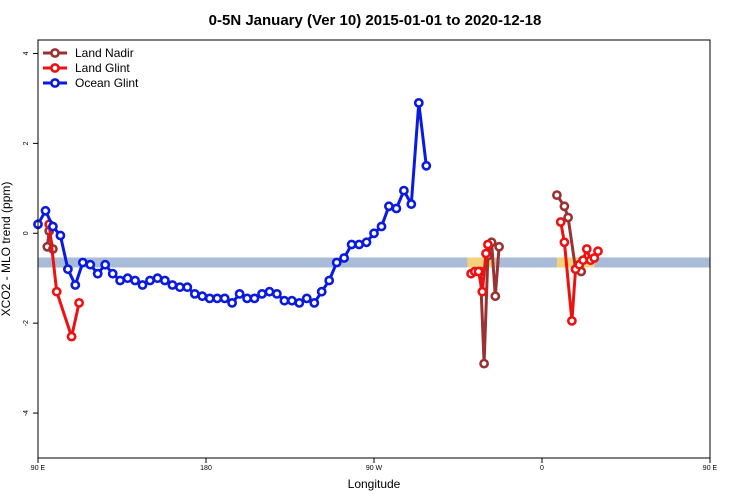 The image size is (750, 500). What do you see at coordinates (107, 83) in the screenshot?
I see `legend-label: Ocean Glint` at bounding box center [107, 83].